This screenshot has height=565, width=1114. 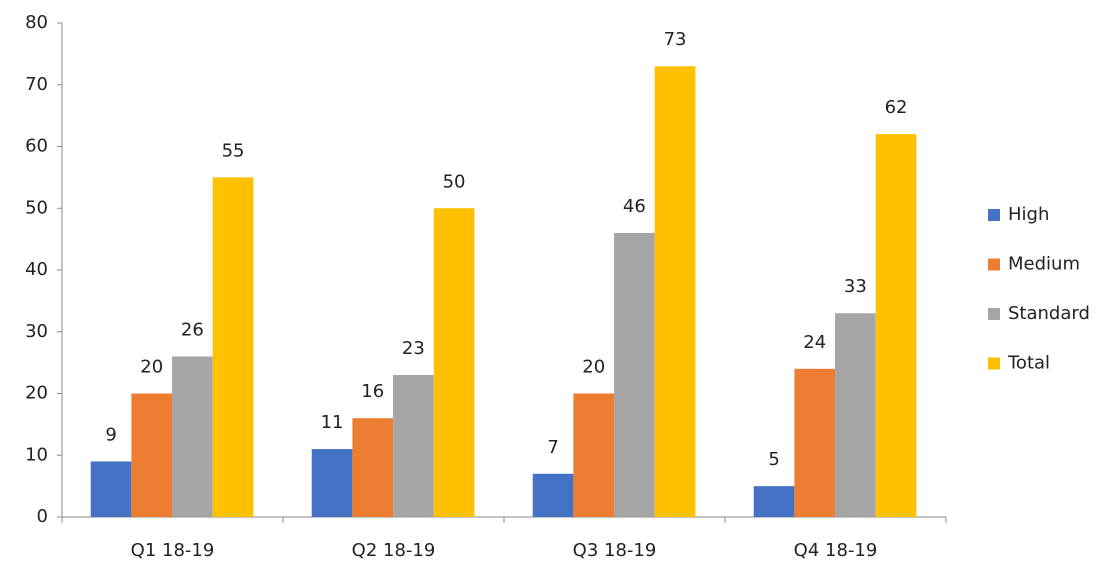 What do you see at coordinates (36, 331) in the screenshot?
I see `y-tick-label: 30` at bounding box center [36, 331].